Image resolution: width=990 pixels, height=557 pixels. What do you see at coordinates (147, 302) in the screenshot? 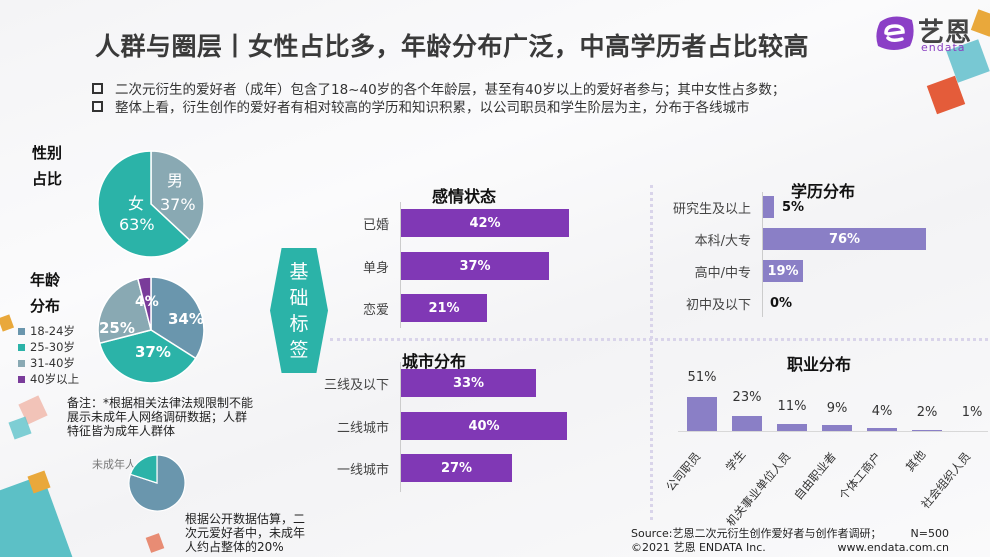
I see `age-pct-40plus: 4%` at bounding box center [147, 302].